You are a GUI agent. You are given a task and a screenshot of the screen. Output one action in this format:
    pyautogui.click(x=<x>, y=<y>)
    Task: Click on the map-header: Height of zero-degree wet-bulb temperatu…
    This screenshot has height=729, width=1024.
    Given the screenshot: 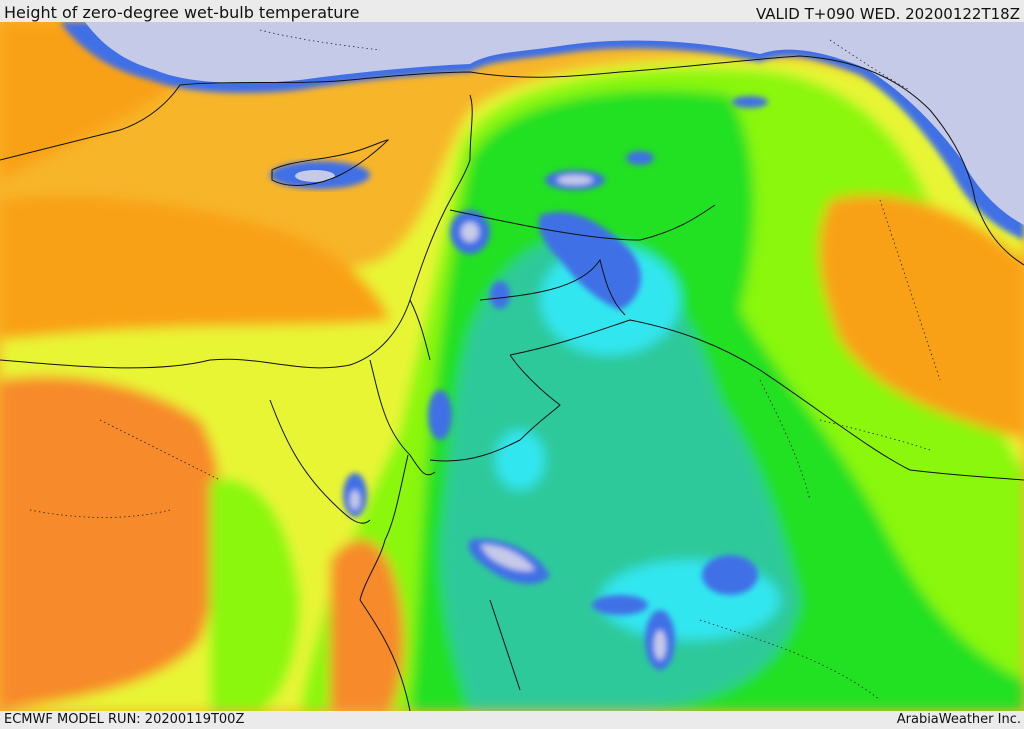 What is the action you would take?
    pyautogui.click(x=512, y=11)
    